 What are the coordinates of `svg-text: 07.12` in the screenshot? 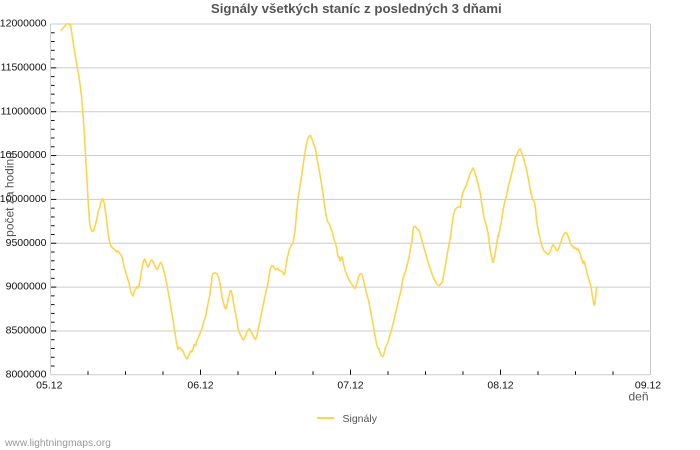 It's located at (350, 386).